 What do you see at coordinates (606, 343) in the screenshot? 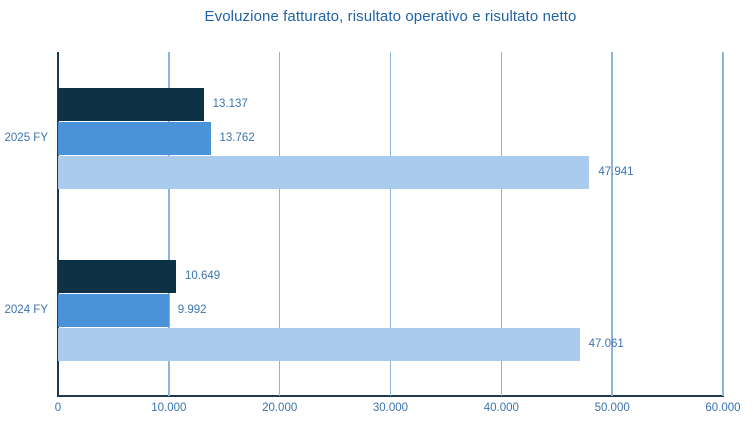
I see `bar-value-label: 47.061` at bounding box center [606, 343].